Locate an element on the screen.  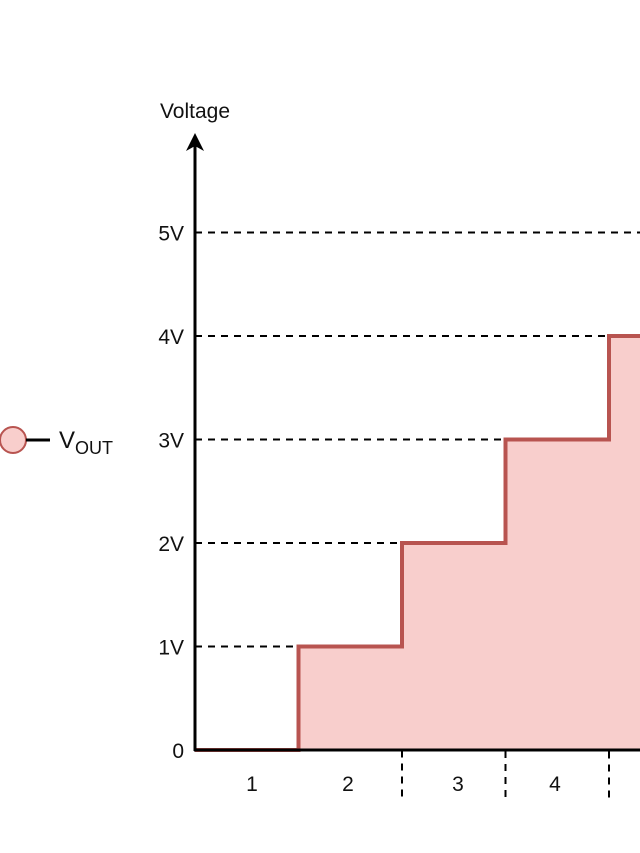
x-tick-labels: 1 2 3 4 is located at coordinates (403, 784).